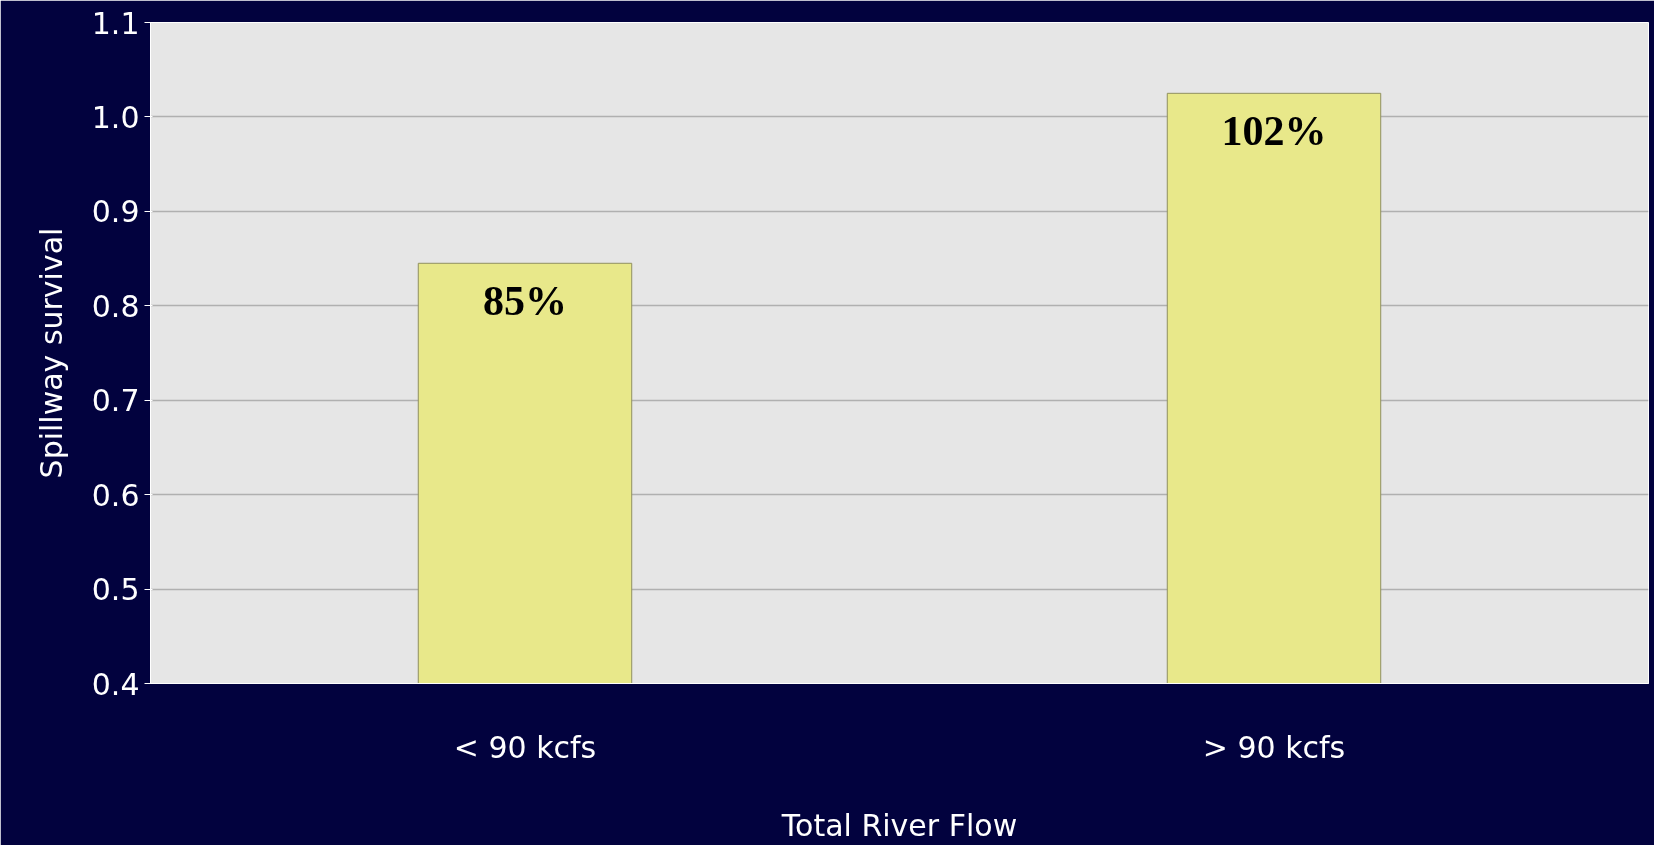  Describe the element at coordinates (115, 23) in the screenshot. I see `y-tick-label: 1.1` at that location.